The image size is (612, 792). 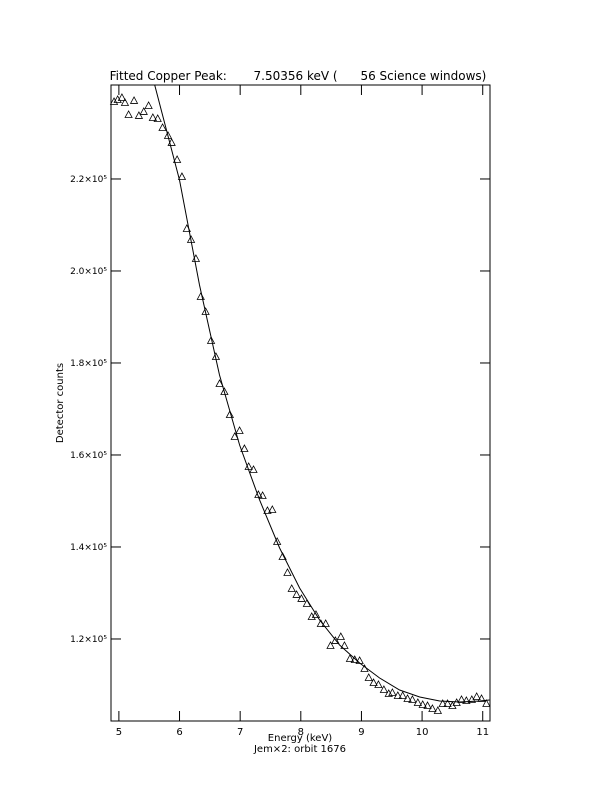 What do you see at coordinates (88, 640) in the screenshot?
I see `y-tick-label: 1.2×10⁵` at bounding box center [88, 640].